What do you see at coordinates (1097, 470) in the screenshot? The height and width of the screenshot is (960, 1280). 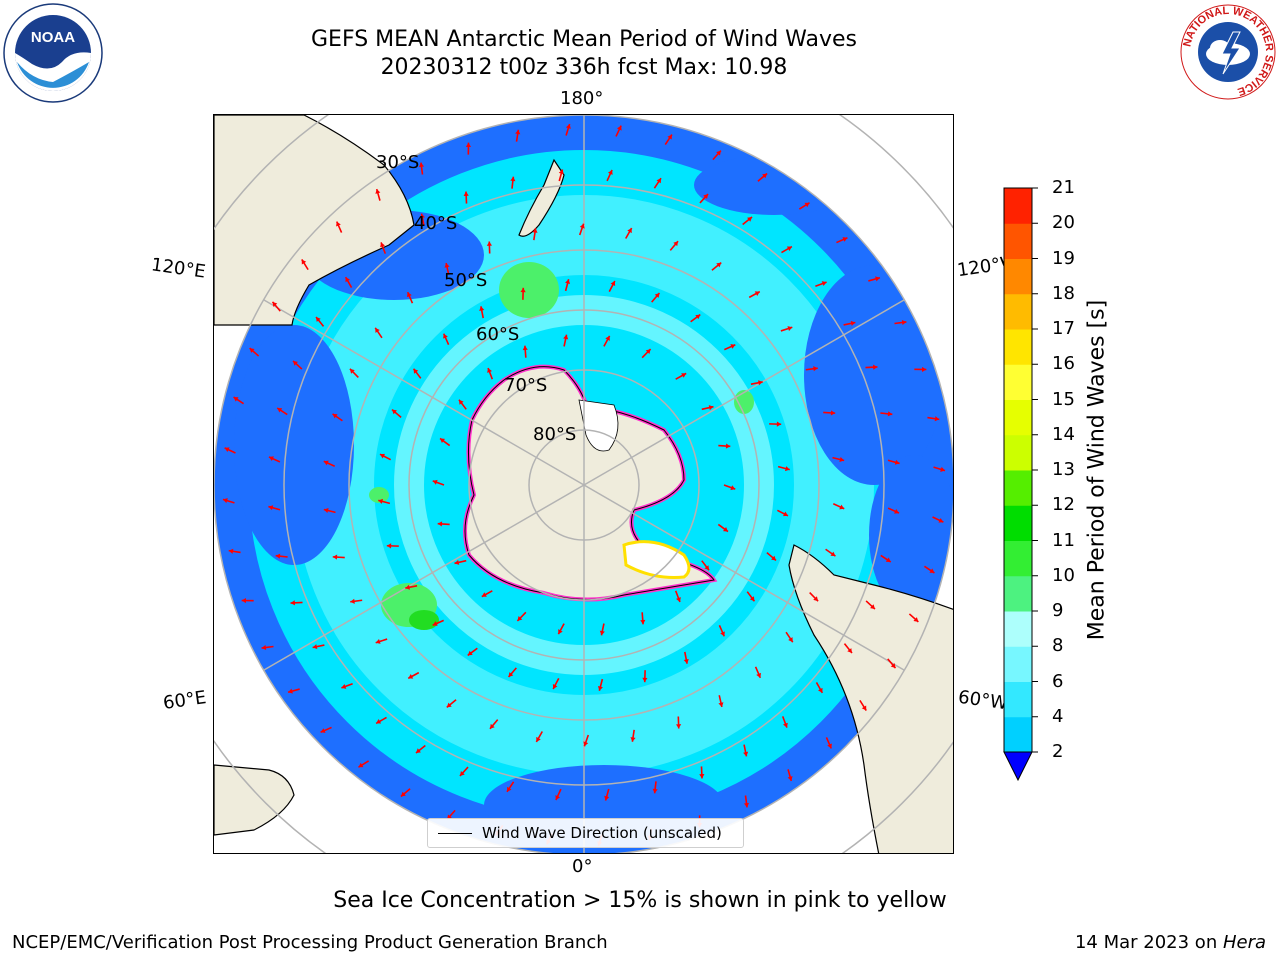 I see `colorbar-label: Mean Period of Wind Waves [s]` at bounding box center [1097, 470].